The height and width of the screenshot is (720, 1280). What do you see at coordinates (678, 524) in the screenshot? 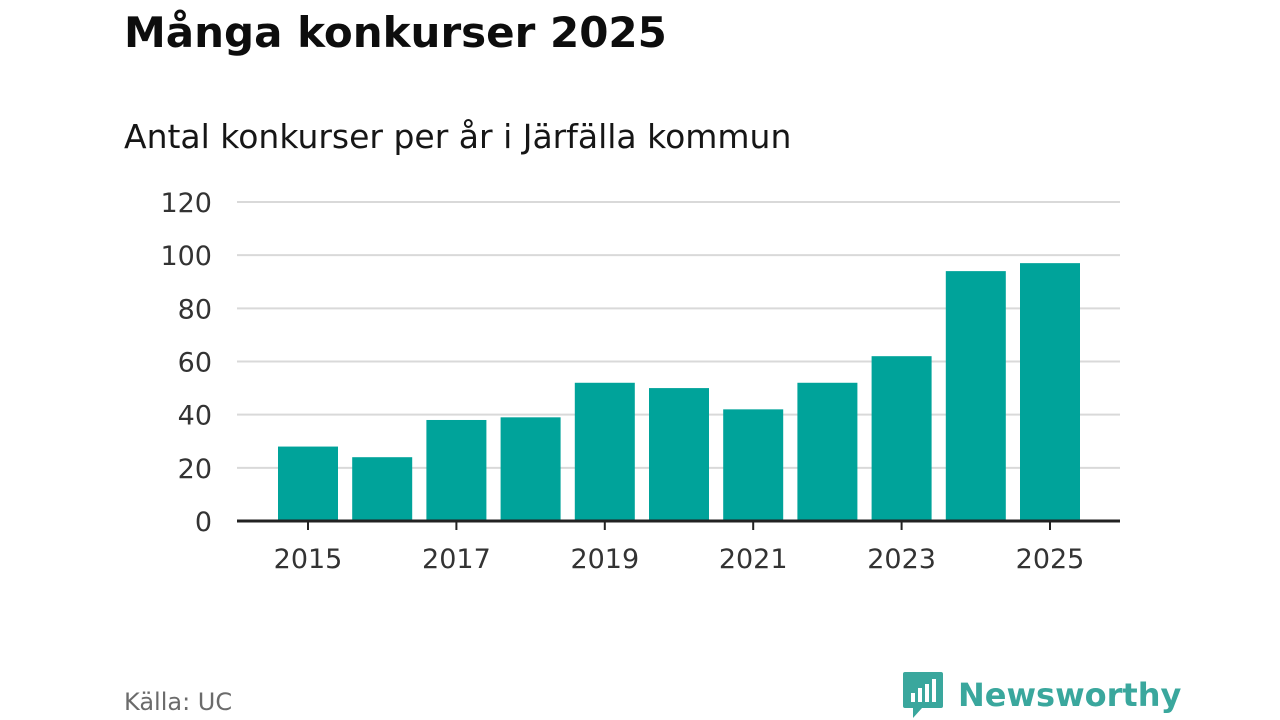
I see `x-axis` at bounding box center [678, 524].